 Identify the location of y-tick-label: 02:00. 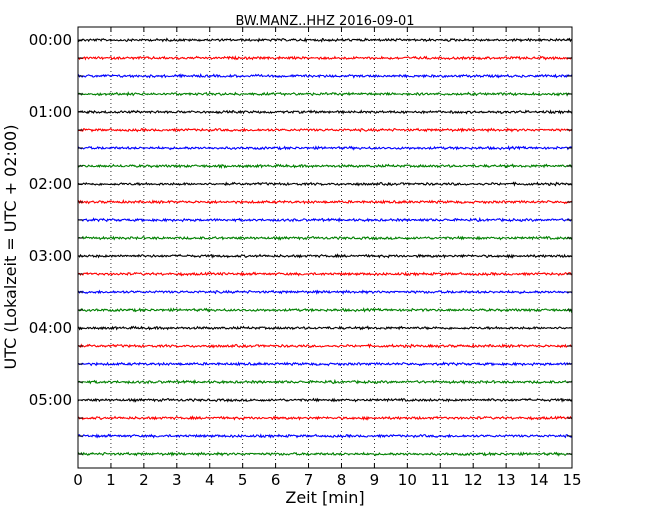
(50, 184).